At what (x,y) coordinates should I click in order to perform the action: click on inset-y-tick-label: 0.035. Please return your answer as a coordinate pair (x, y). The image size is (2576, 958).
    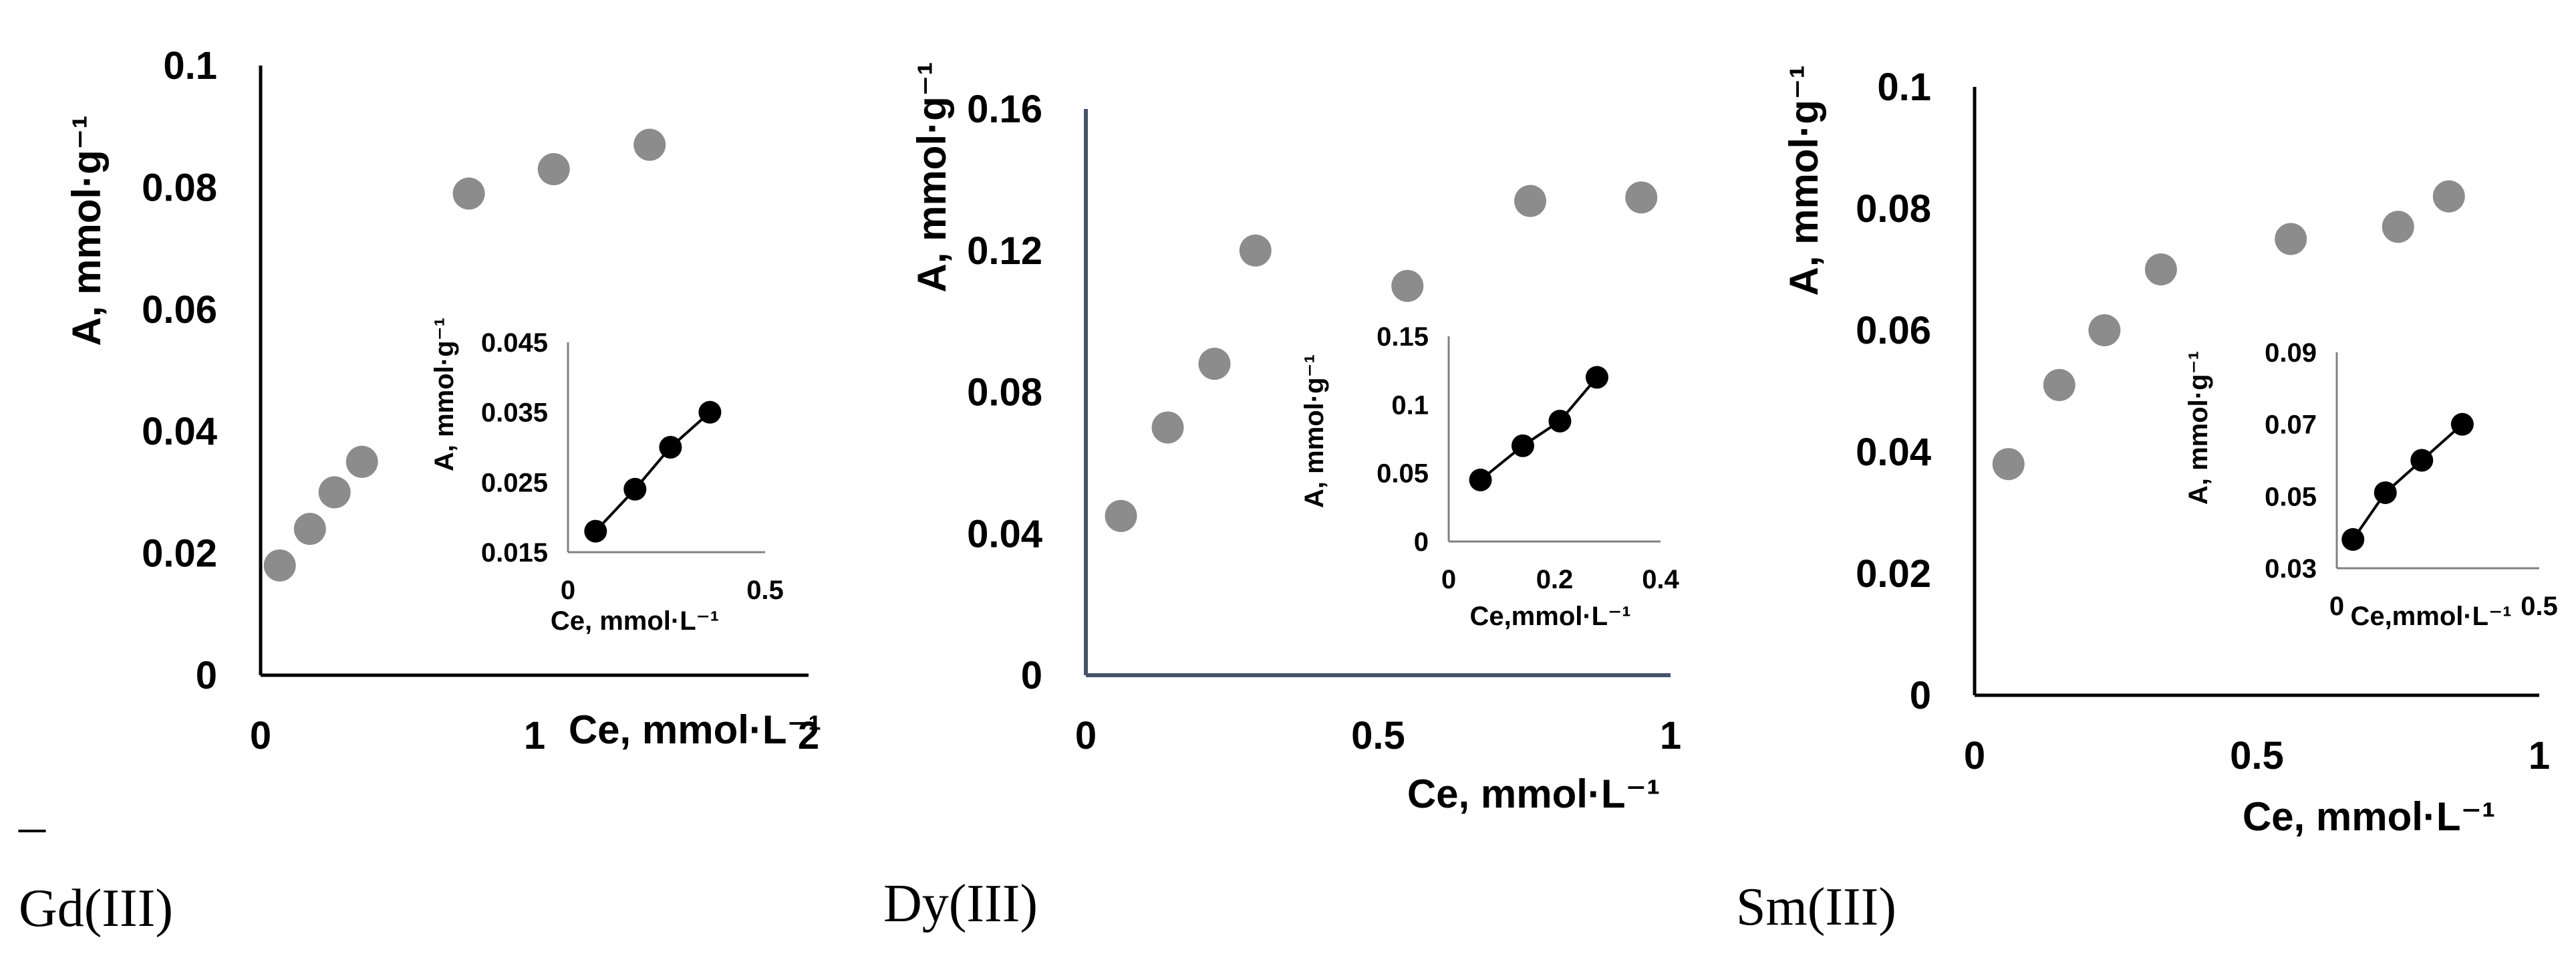
    Looking at the image, I should click on (514, 413).